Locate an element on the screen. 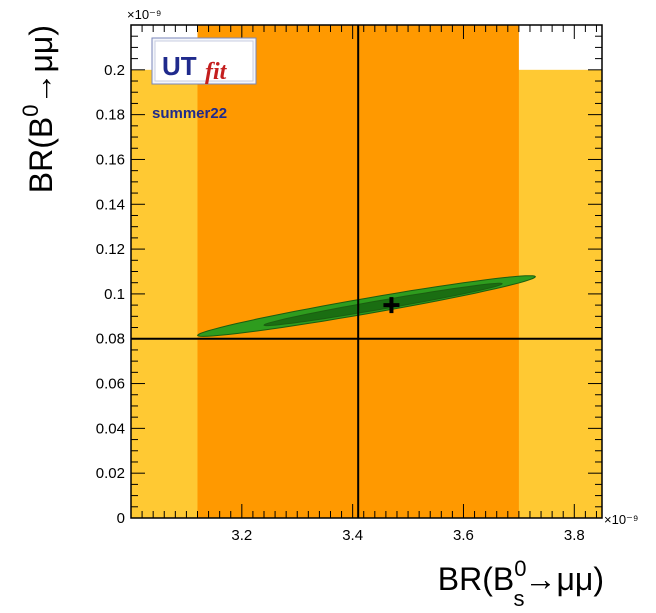  y-tick-label: 0.16 is located at coordinates (110, 159).